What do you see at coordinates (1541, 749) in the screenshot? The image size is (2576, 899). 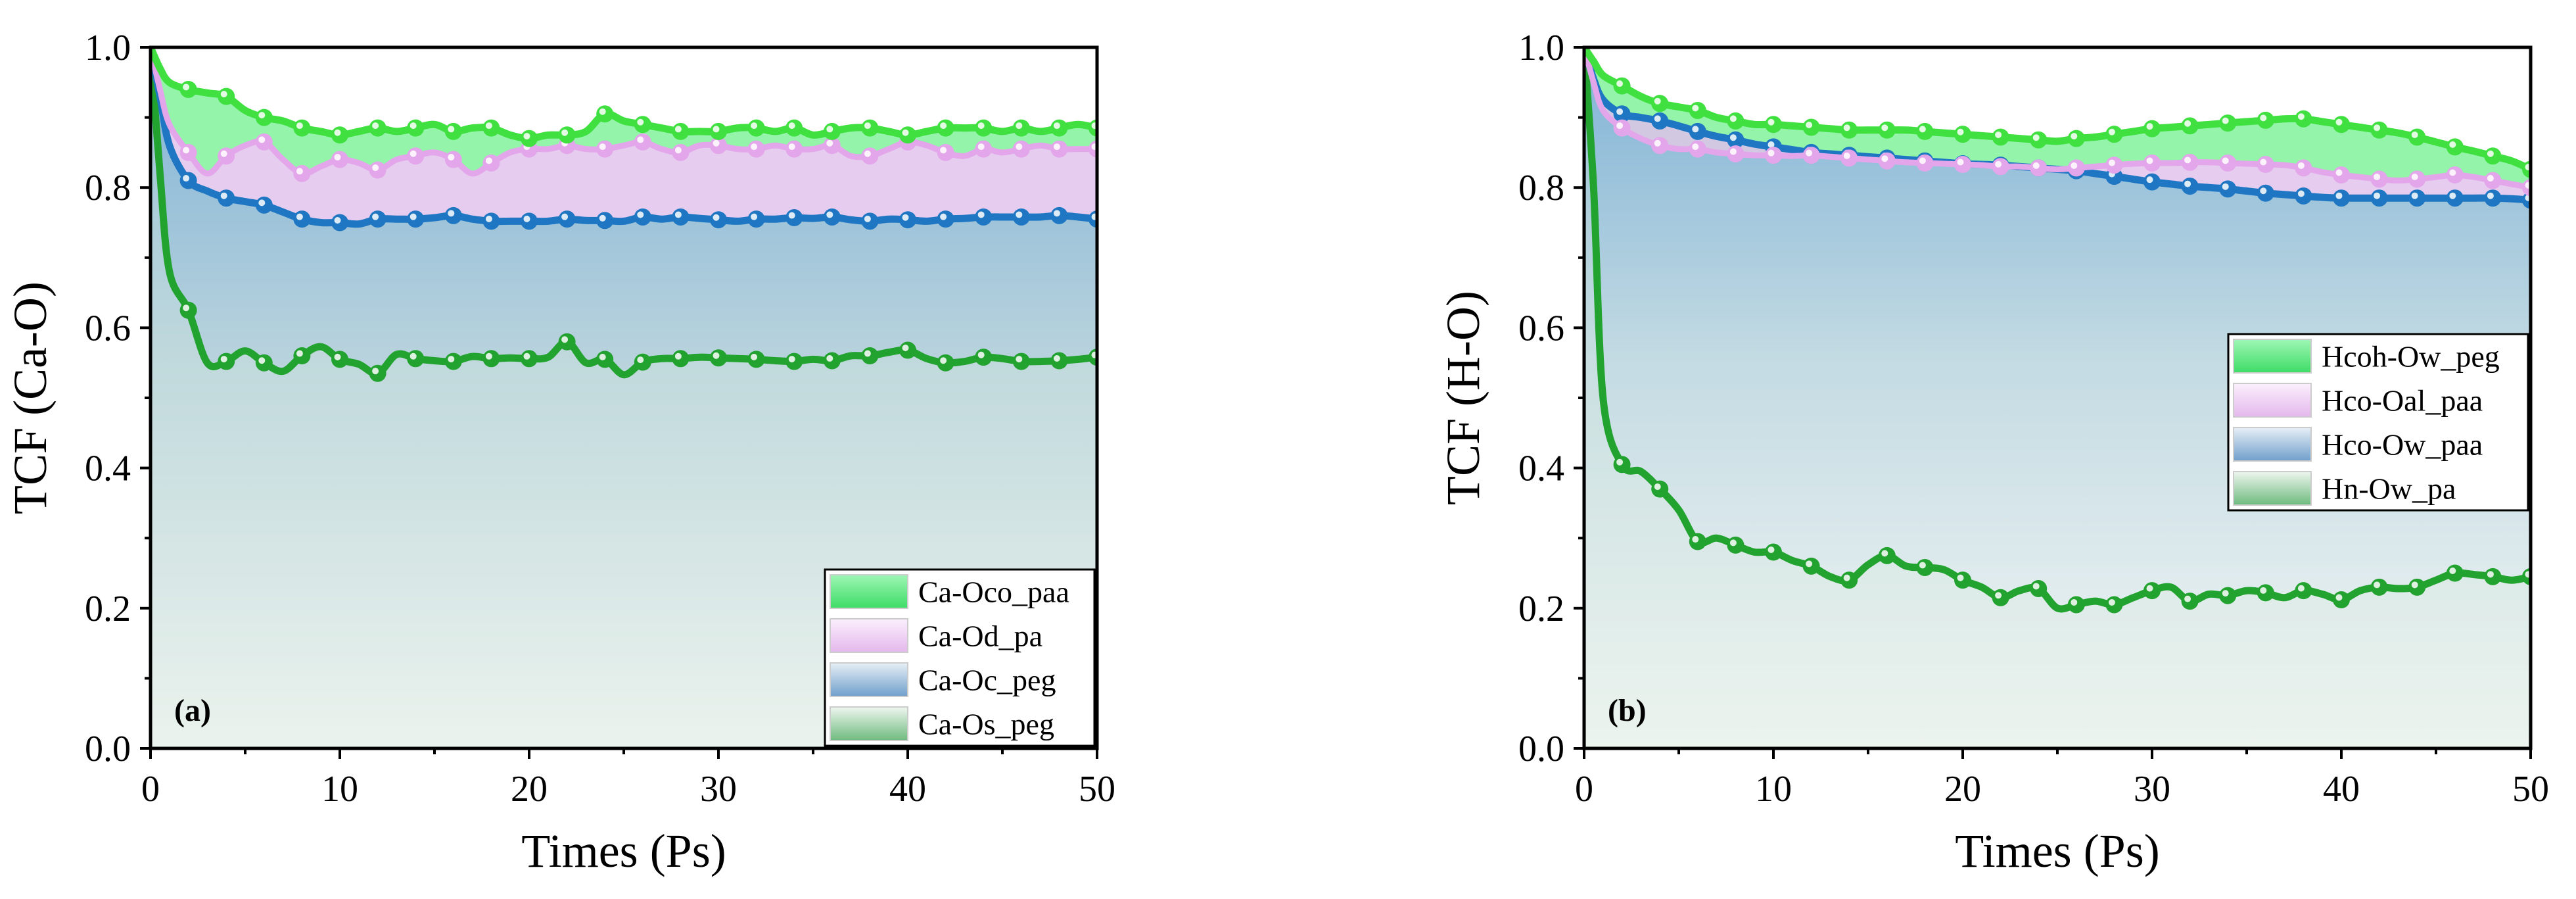 I see `y-tick-label: 0.0` at bounding box center [1541, 749].